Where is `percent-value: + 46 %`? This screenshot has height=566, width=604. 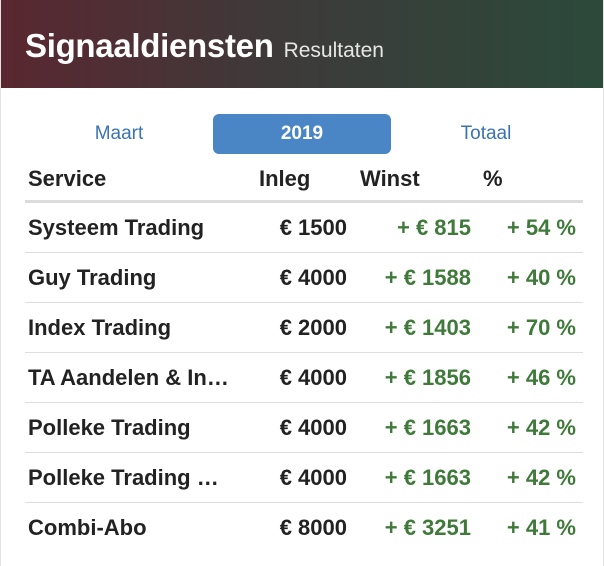 percent-value: + 46 % is located at coordinates (541, 377).